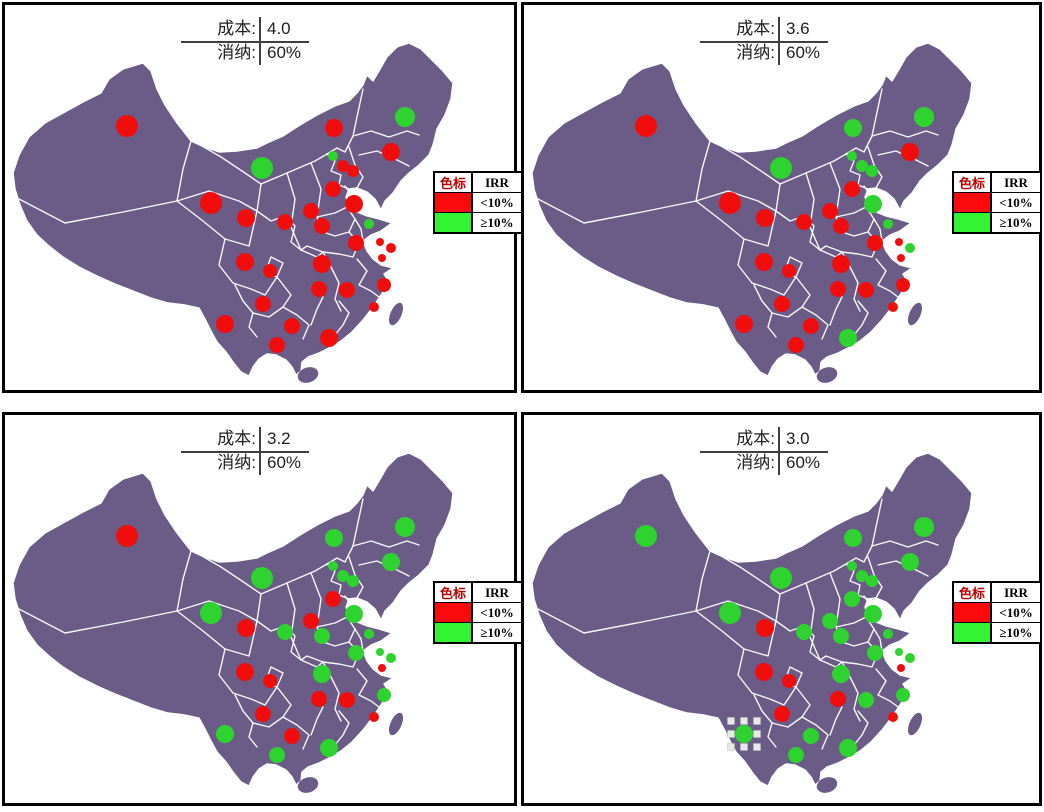  I want to click on province-dot-bb-green, so click(225, 734).